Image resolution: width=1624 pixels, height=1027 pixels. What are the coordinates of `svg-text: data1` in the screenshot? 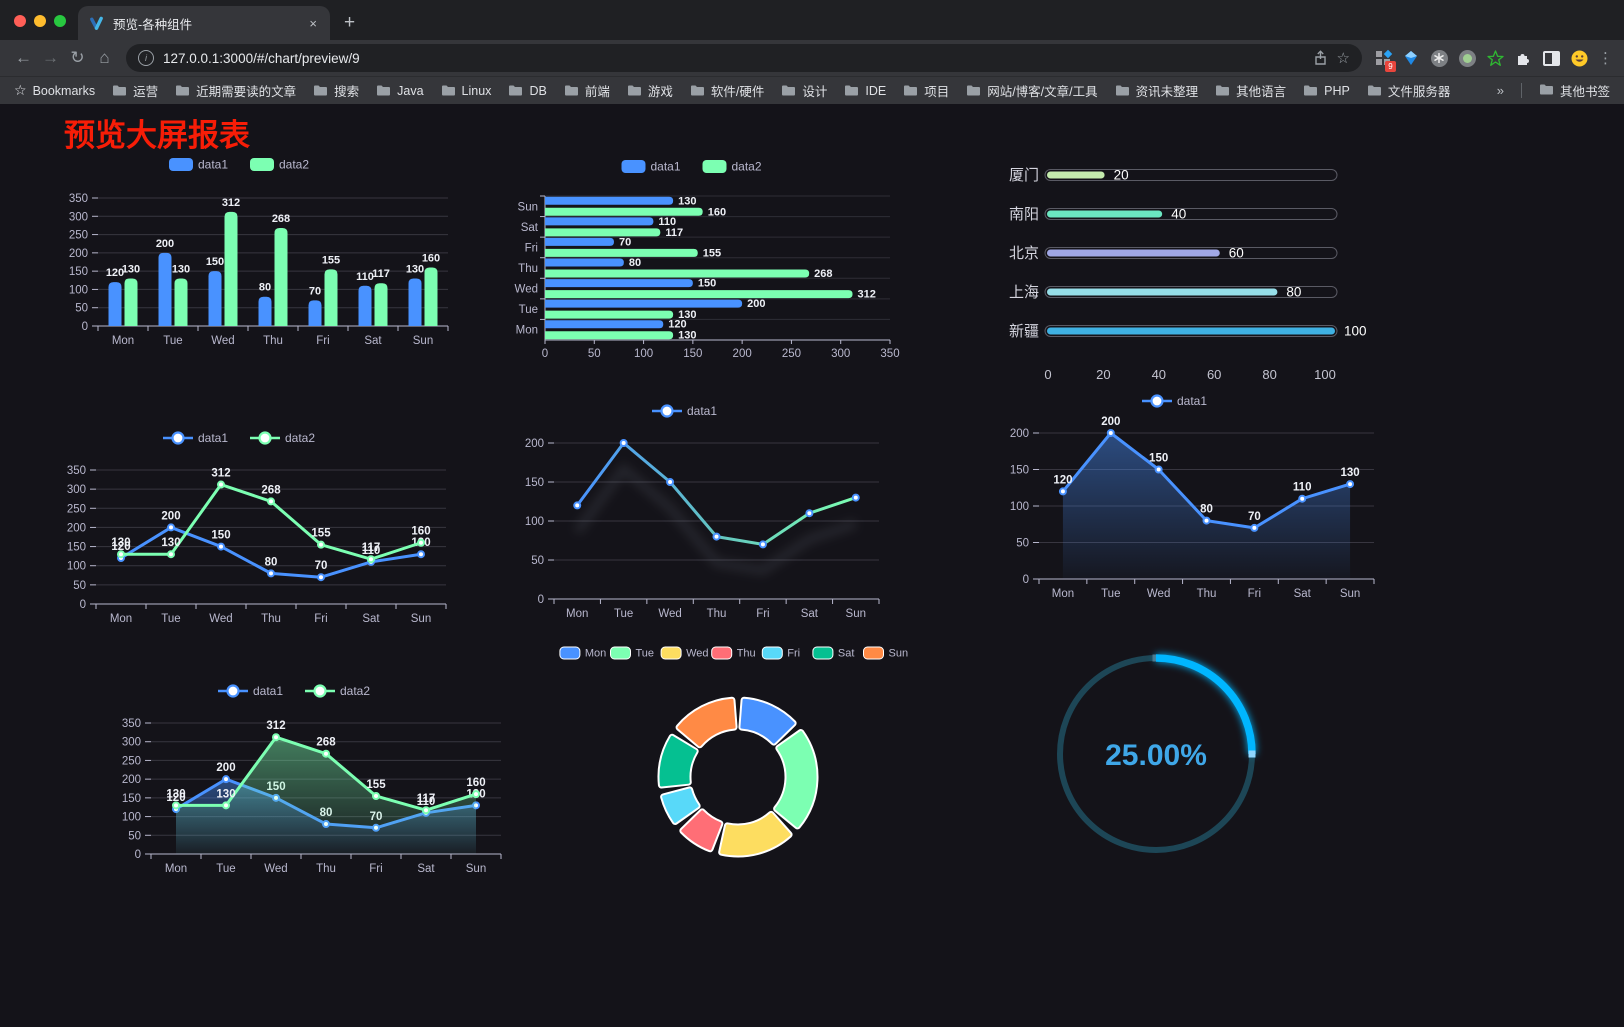 It's located at (666, 167).